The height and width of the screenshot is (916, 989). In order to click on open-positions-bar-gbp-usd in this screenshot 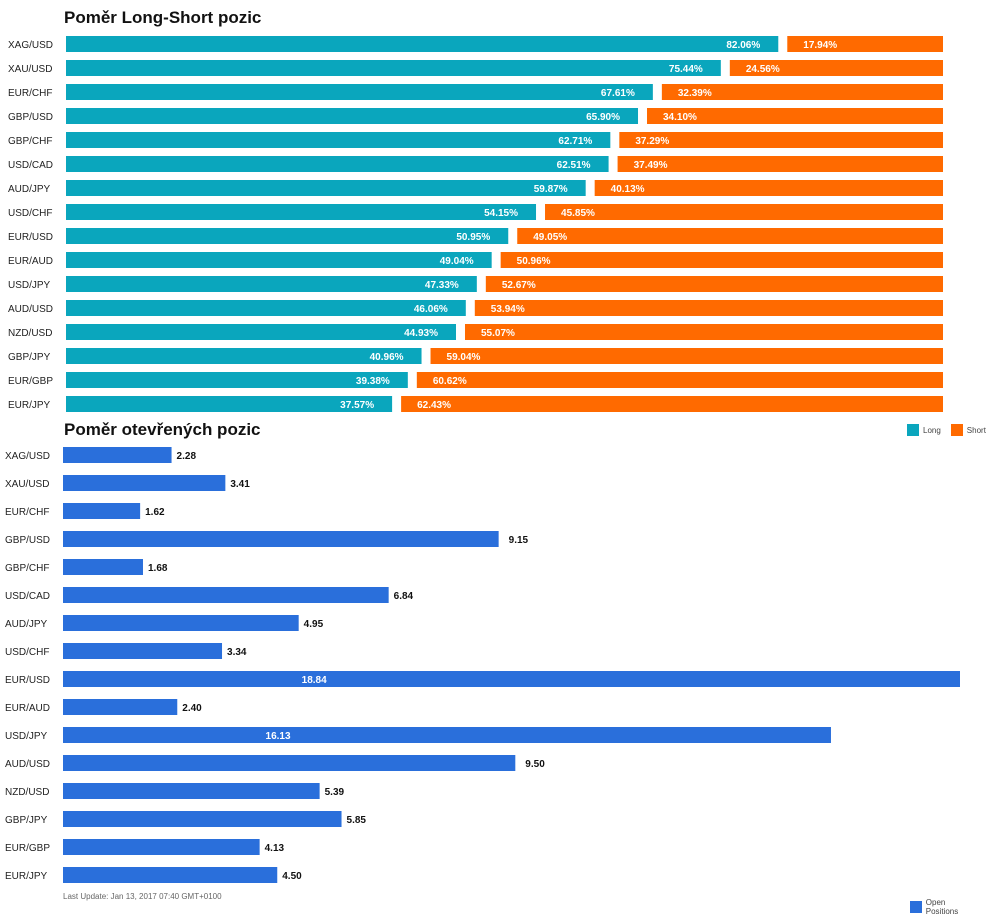, I will do `click(281, 539)`.